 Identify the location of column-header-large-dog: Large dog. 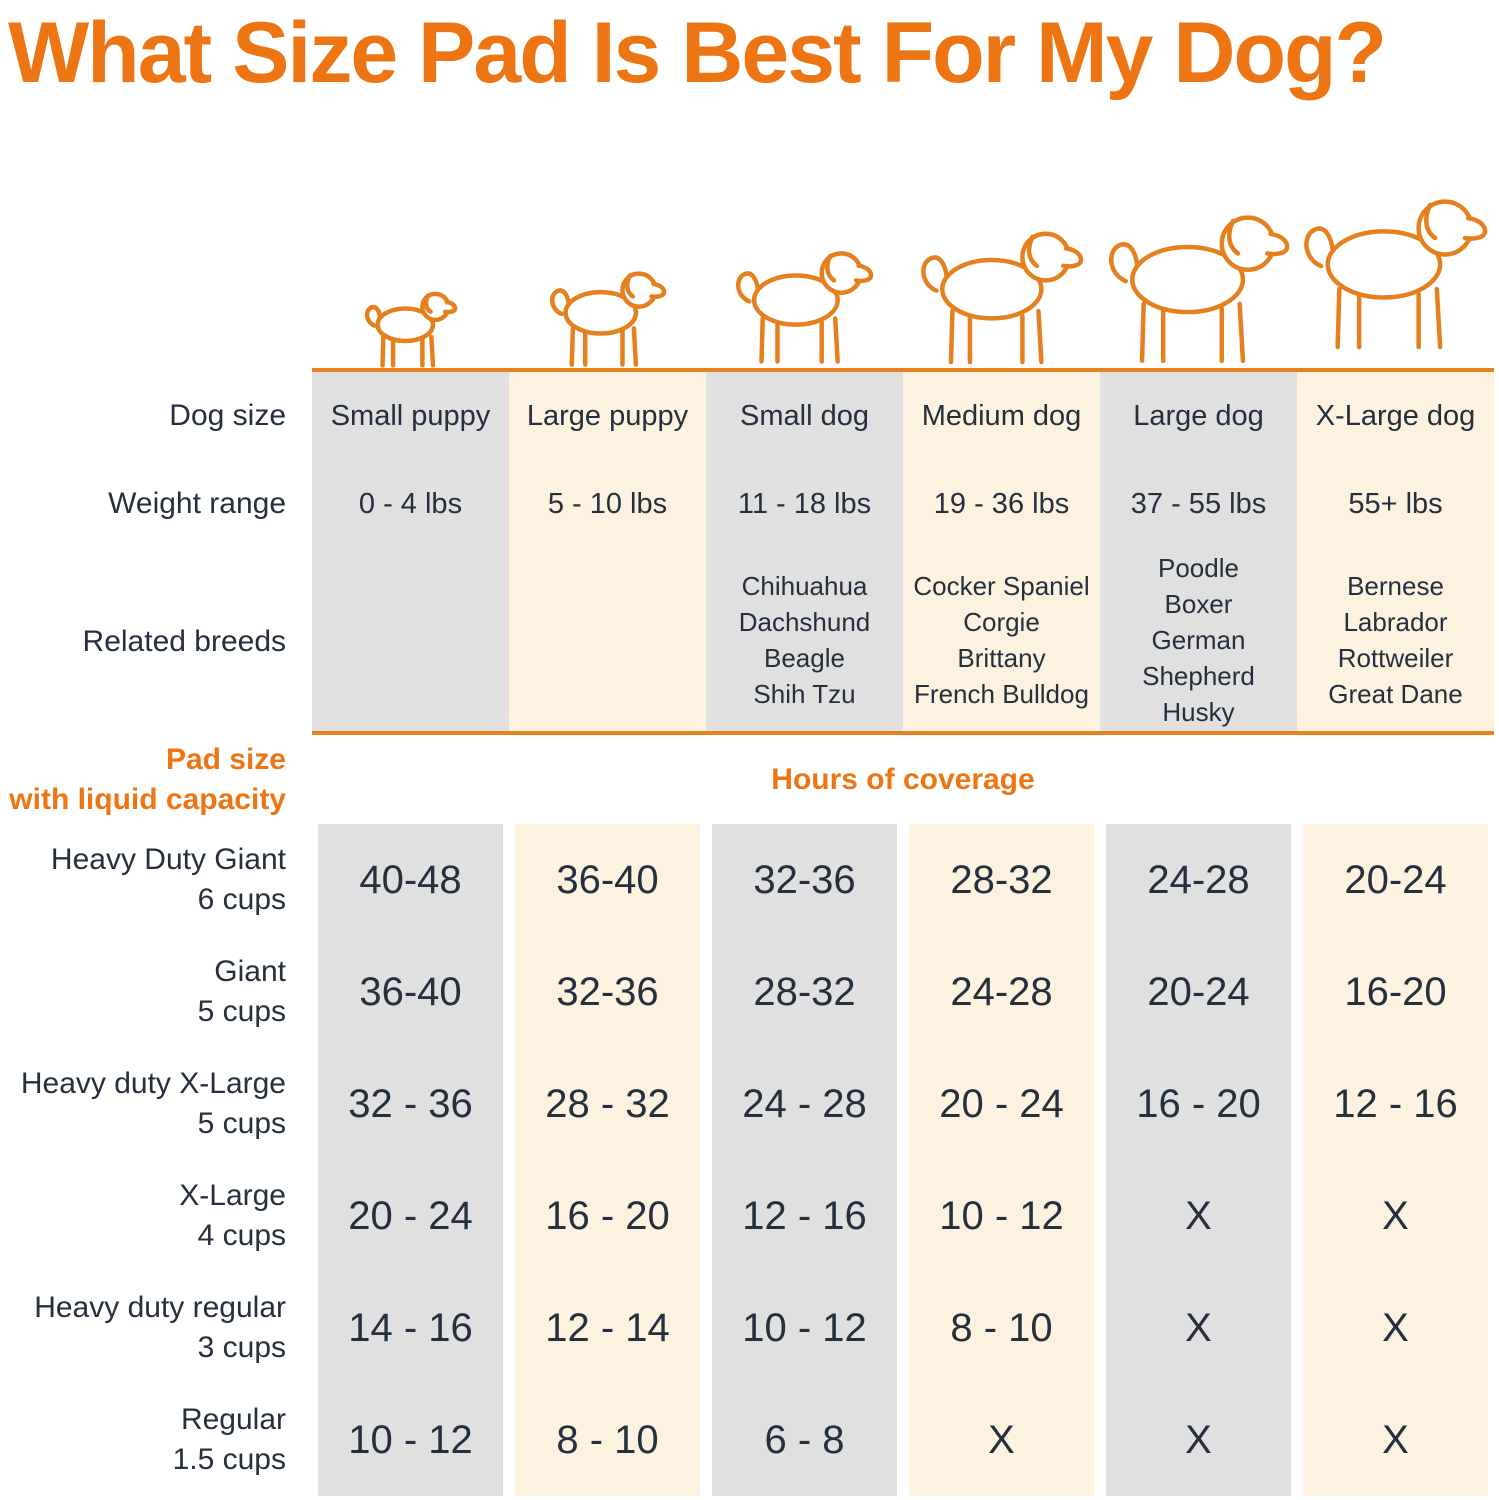
(1198, 416).